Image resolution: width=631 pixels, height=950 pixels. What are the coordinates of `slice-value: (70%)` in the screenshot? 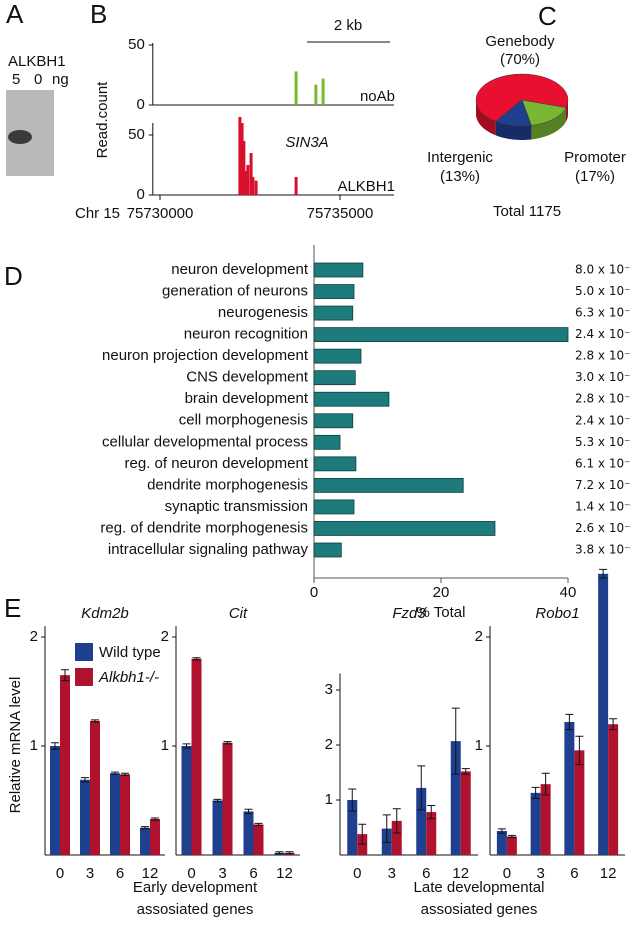 It's located at (520, 59).